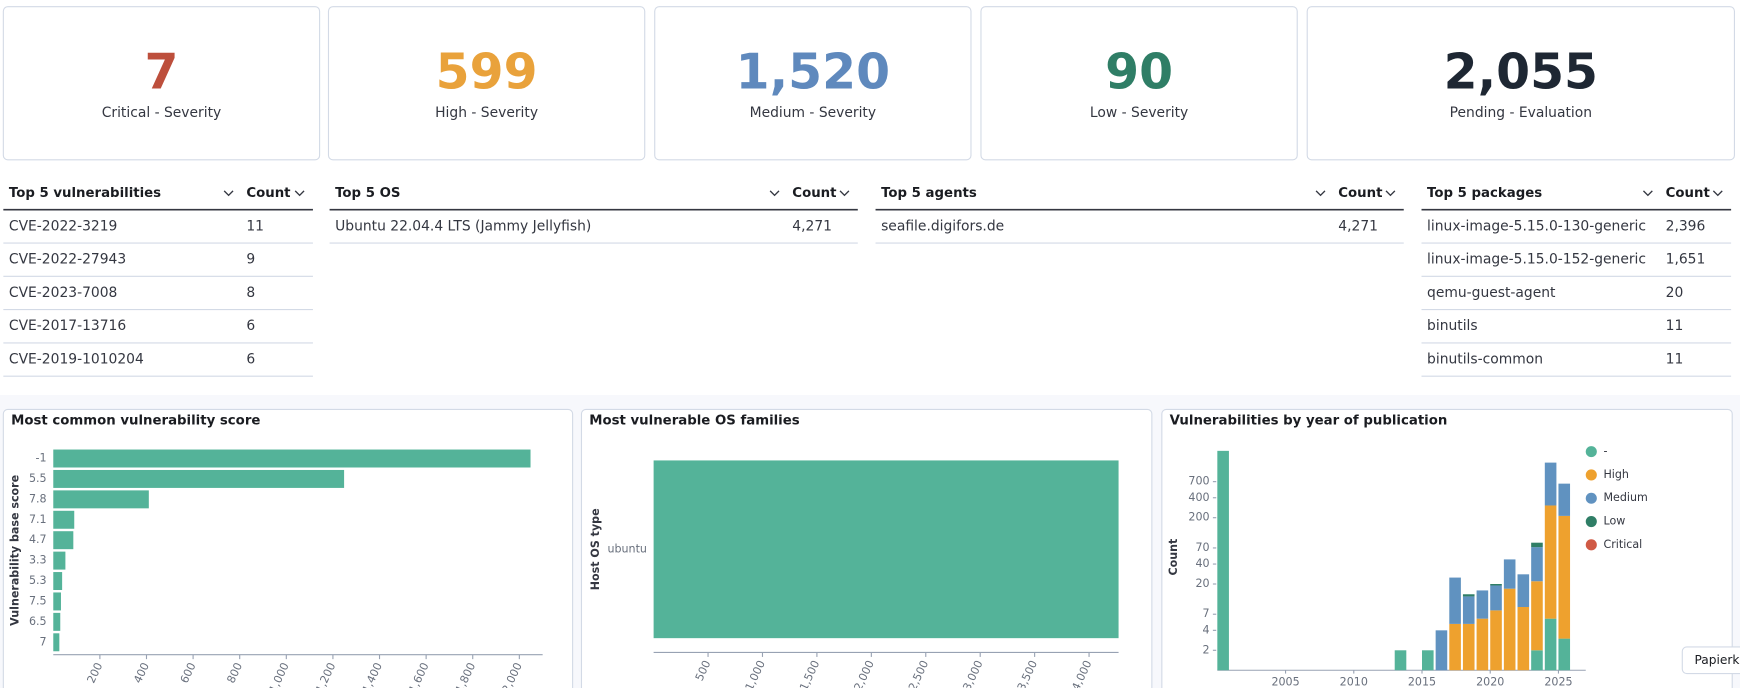  What do you see at coordinates (63, 293) in the screenshot?
I see `table-cell: CVE-2023-7008` at bounding box center [63, 293].